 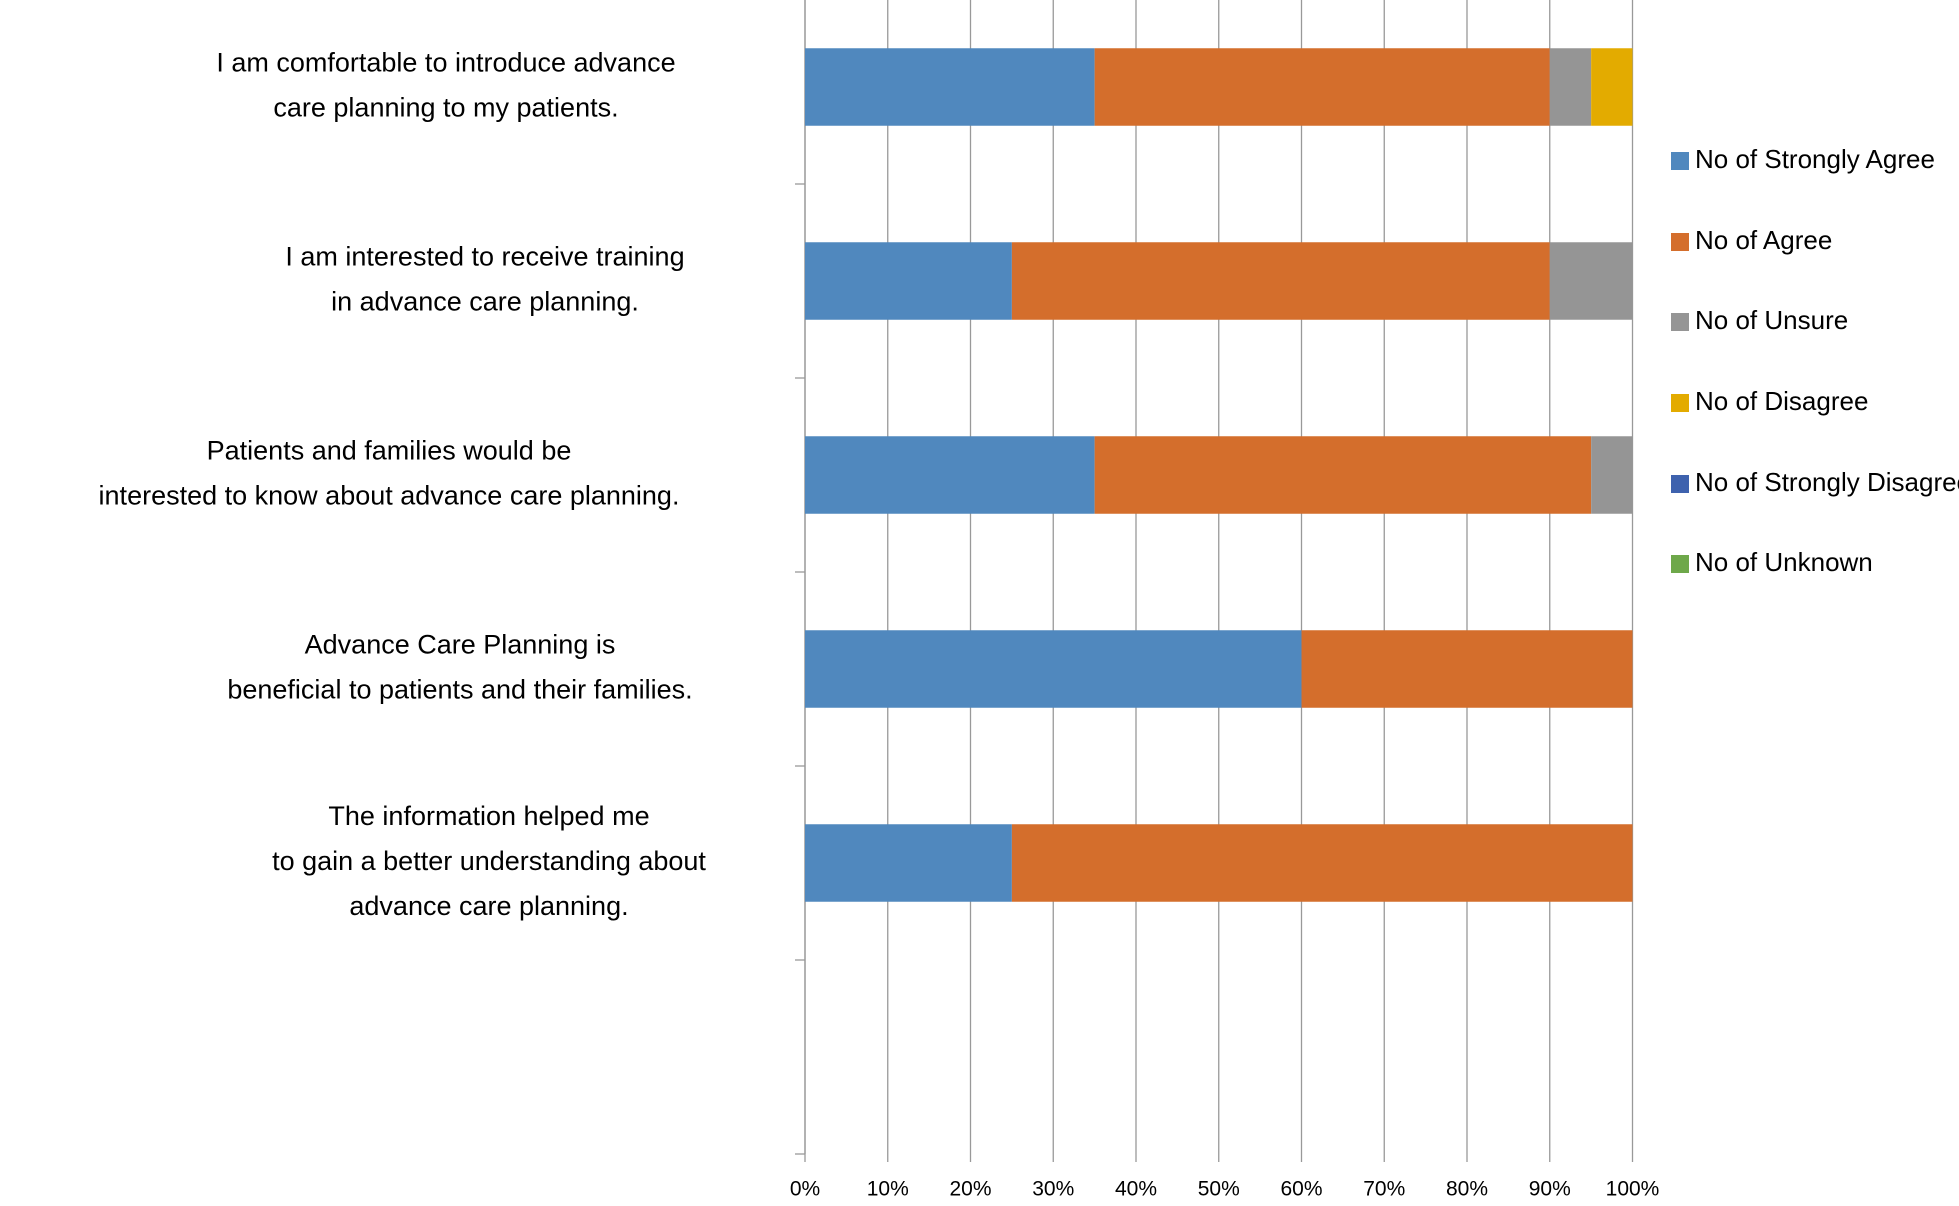 I want to click on category-label-line: in advance care planning., so click(x=485, y=302).